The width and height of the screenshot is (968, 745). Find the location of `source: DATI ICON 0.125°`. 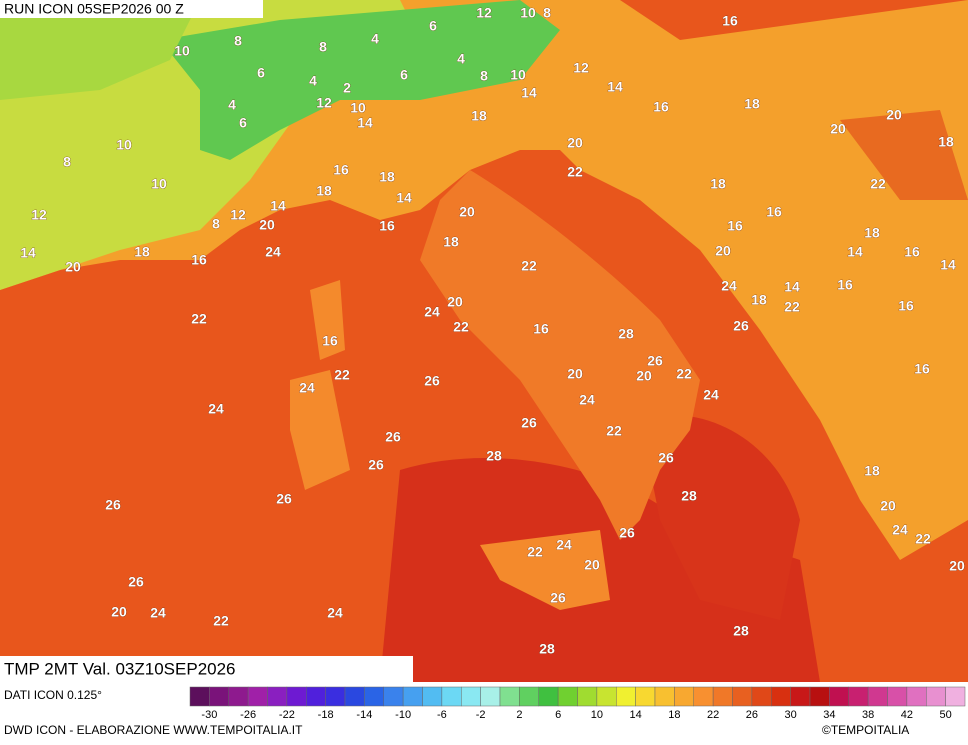

source: DATI ICON 0.125° is located at coordinates (53, 695).